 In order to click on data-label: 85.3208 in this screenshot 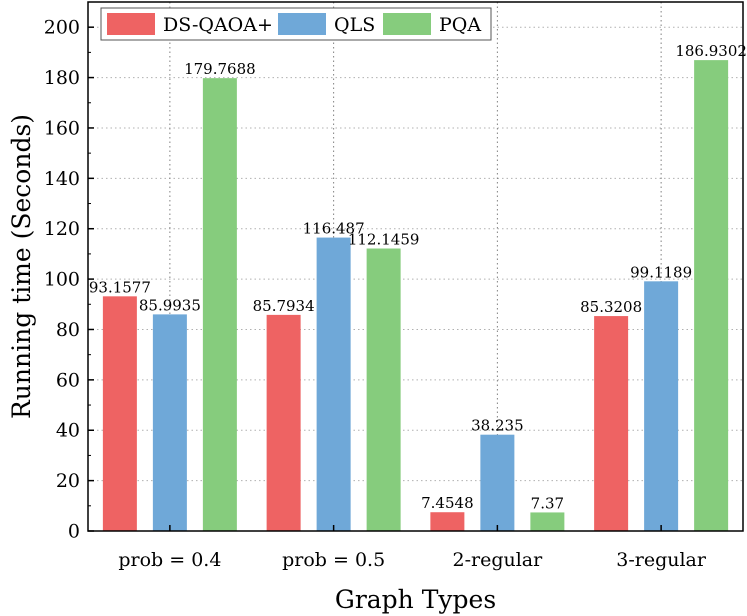, I will do `click(611, 307)`.